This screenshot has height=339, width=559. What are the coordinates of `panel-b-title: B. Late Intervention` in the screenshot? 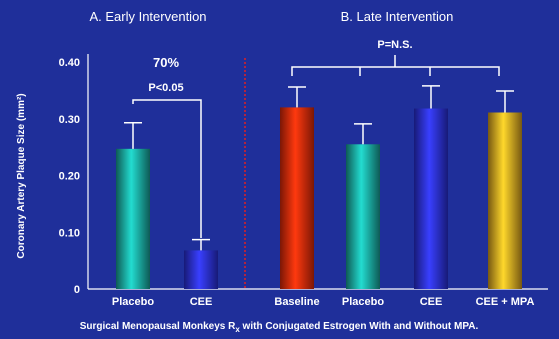 It's located at (397, 16).